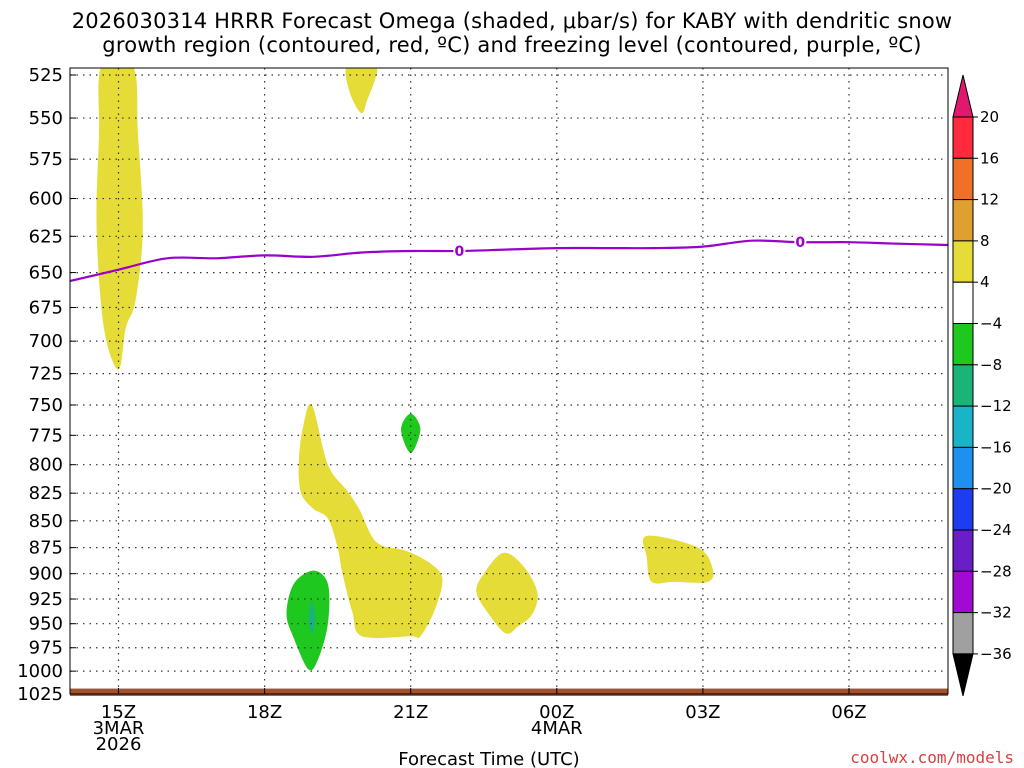 The width and height of the screenshot is (1024, 768). What do you see at coordinates (996, 406) in the screenshot?
I see `colorbar-label-7: −12` at bounding box center [996, 406].